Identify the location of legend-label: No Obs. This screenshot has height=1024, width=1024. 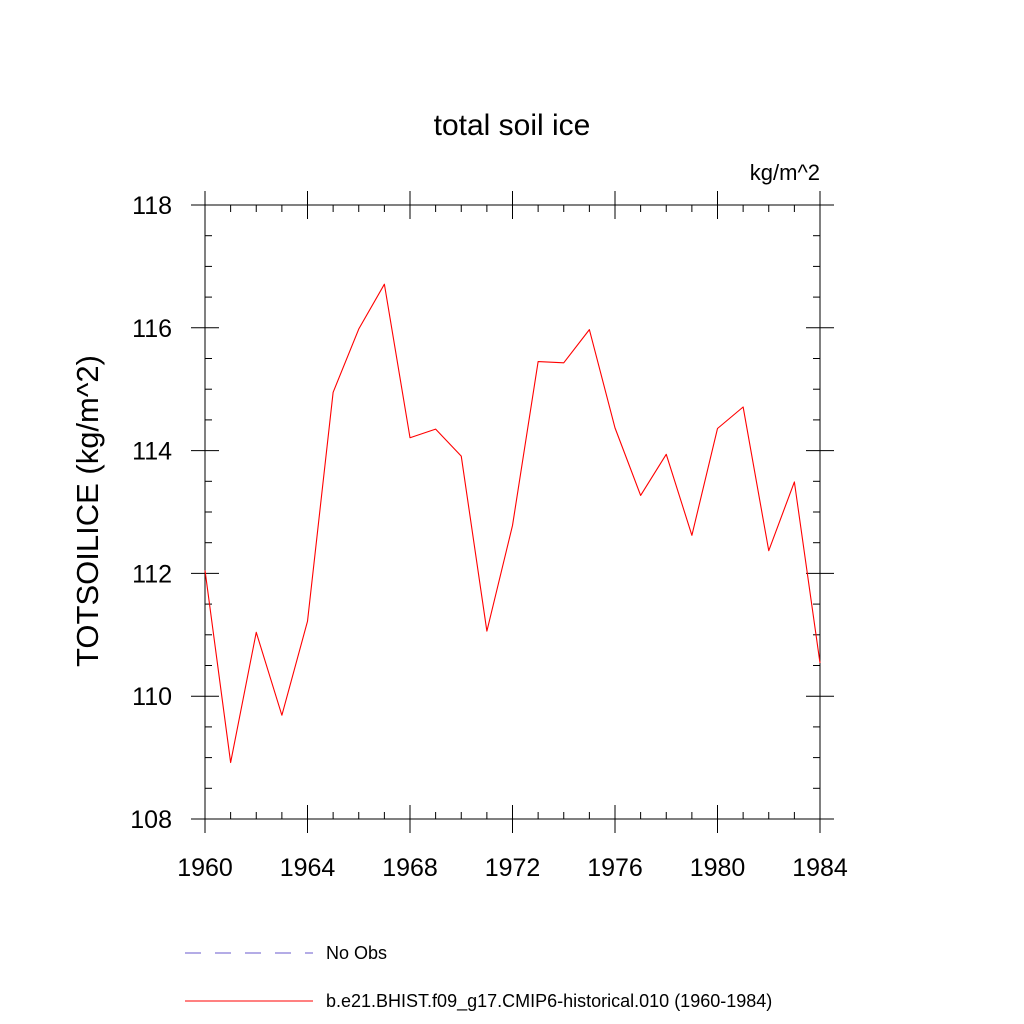
(356, 953).